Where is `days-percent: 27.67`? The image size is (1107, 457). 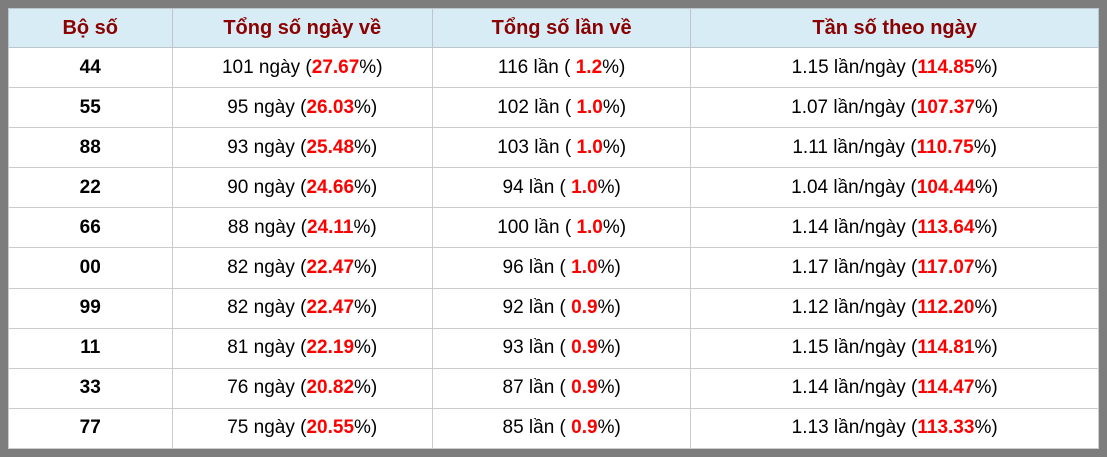 days-percent: 27.67 is located at coordinates (335, 67).